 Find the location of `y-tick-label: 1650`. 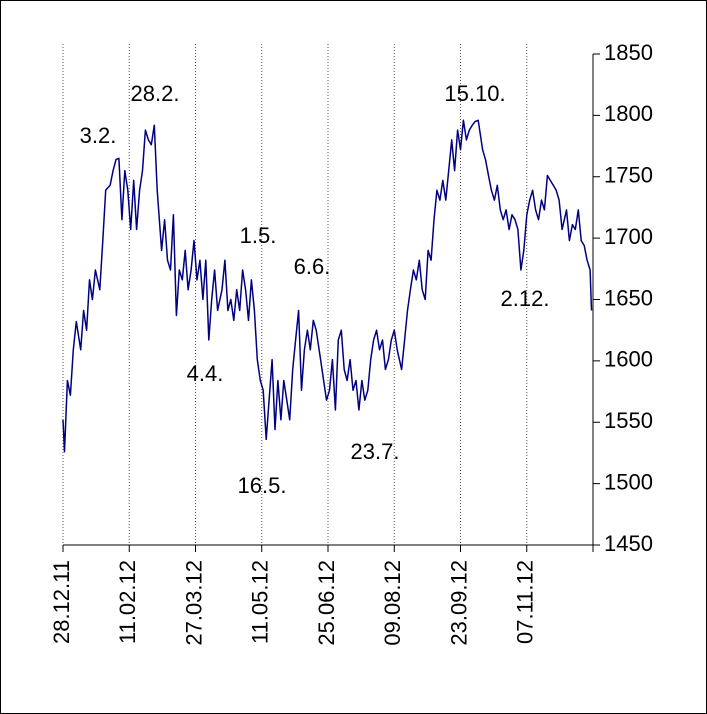

y-tick-label: 1650 is located at coordinates (628, 297).